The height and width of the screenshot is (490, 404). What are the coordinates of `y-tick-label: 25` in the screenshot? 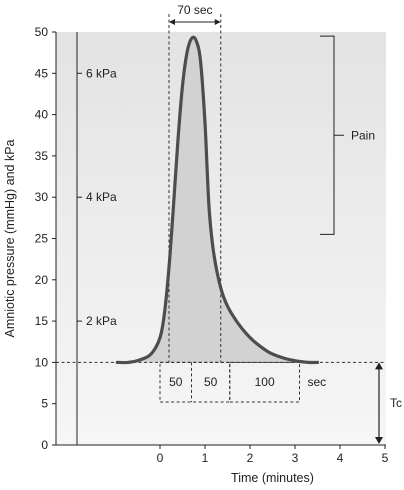 It's located at (42, 239).